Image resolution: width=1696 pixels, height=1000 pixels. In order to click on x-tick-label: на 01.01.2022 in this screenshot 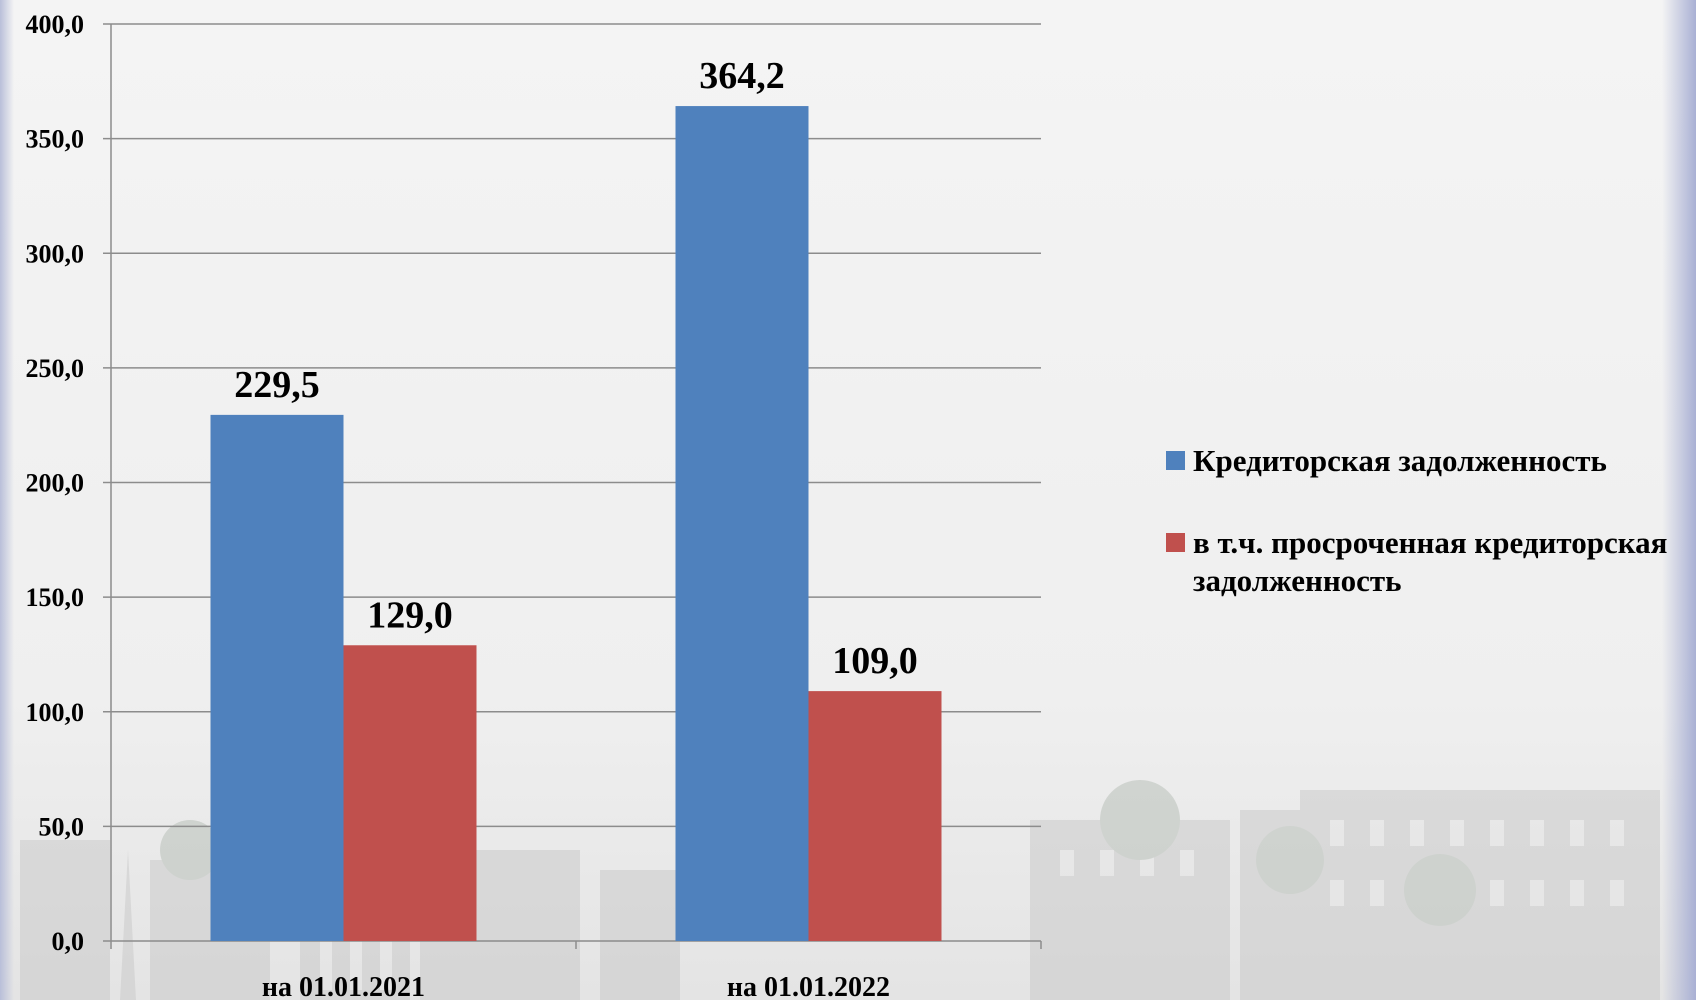, I will do `click(808, 986)`.